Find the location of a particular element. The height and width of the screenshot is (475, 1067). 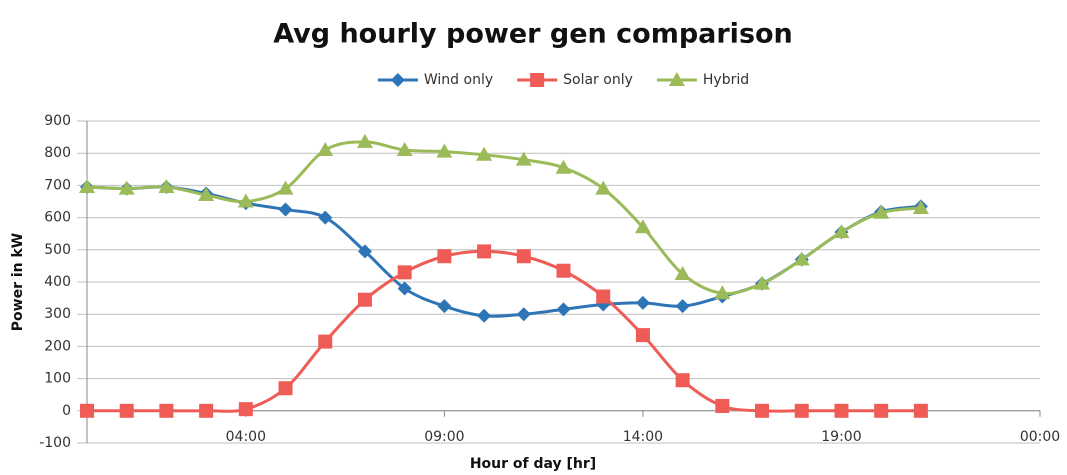

legend-label: Hybrid is located at coordinates (726, 80).